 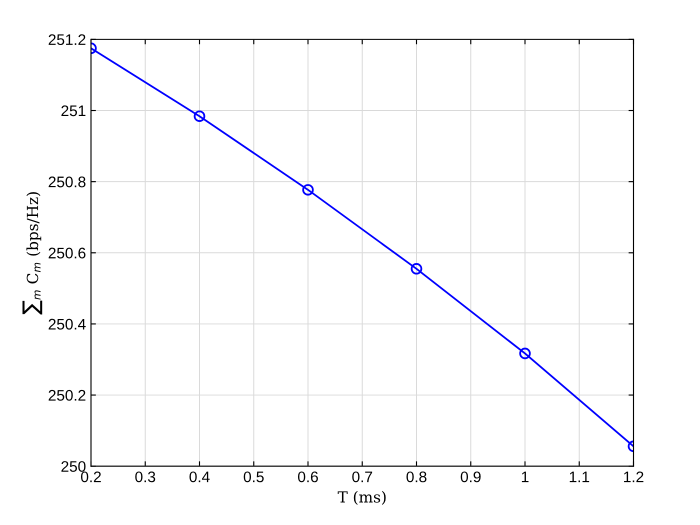 I want to click on x-tick-label: 0.6, so click(x=308, y=476).